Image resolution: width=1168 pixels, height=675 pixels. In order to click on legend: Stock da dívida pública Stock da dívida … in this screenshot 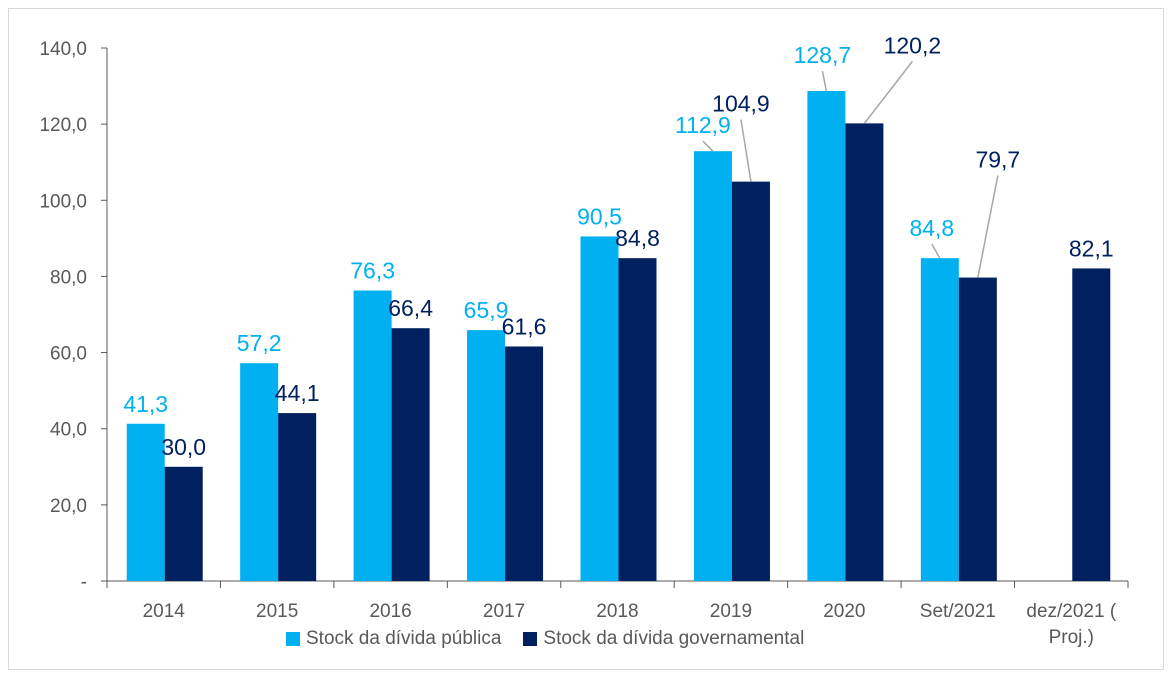, I will do `click(545, 639)`.